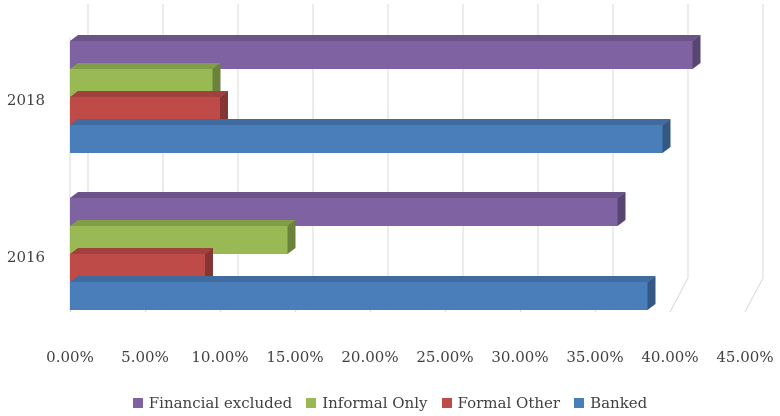  I want to click on legend-label: Formal Other, so click(509, 403).